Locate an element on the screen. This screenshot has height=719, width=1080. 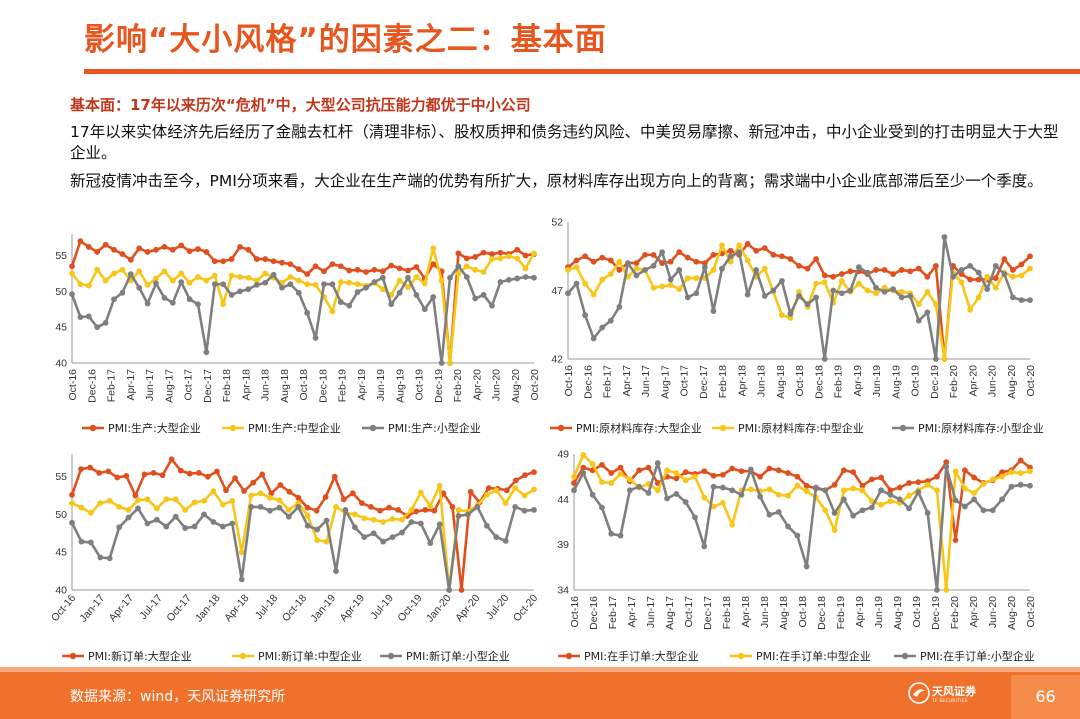
x-tick-label: Dec-16 is located at coordinates (588, 382).